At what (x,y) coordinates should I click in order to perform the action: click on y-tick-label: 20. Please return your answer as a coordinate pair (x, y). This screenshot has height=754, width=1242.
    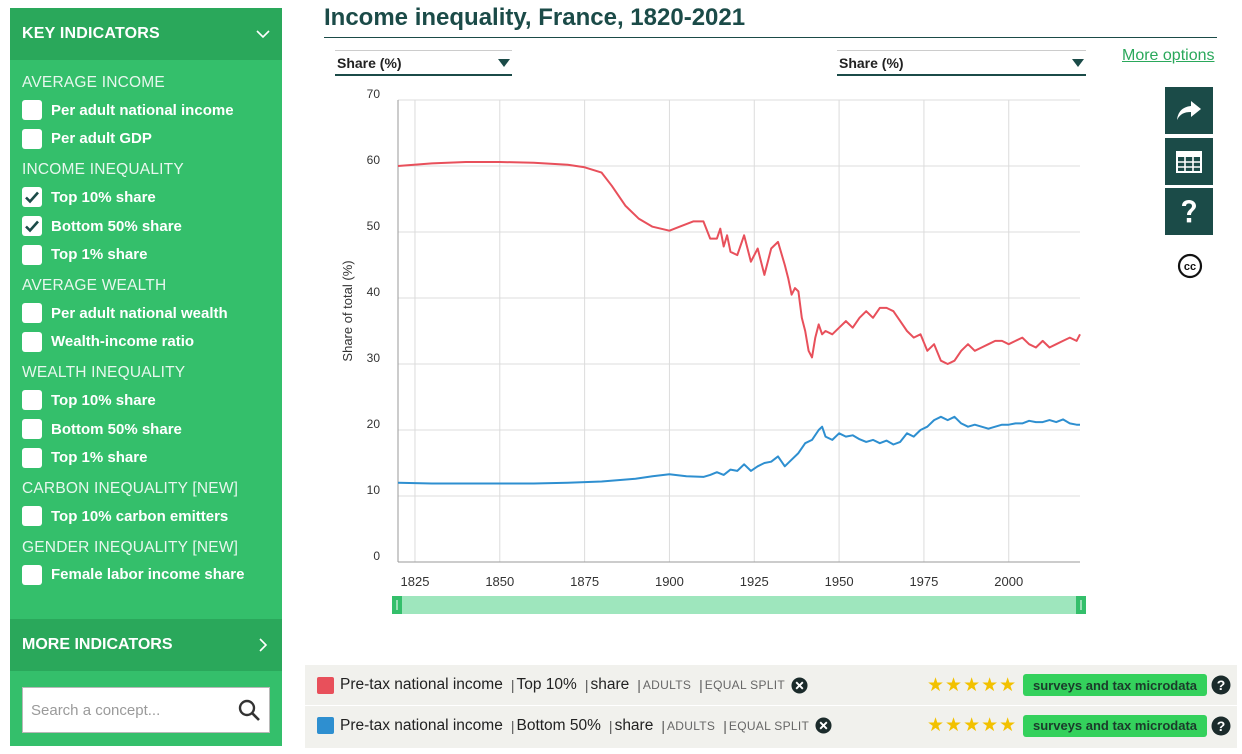
    Looking at the image, I should click on (374, 424).